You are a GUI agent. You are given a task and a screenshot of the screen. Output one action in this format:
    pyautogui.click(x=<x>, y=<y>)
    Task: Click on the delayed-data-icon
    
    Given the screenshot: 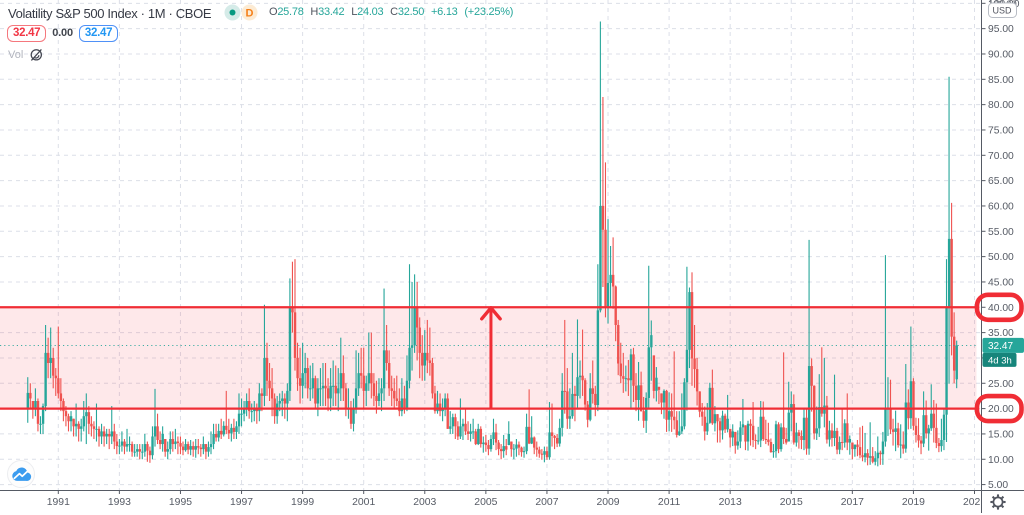 What is the action you would take?
    pyautogui.click(x=249, y=12)
    